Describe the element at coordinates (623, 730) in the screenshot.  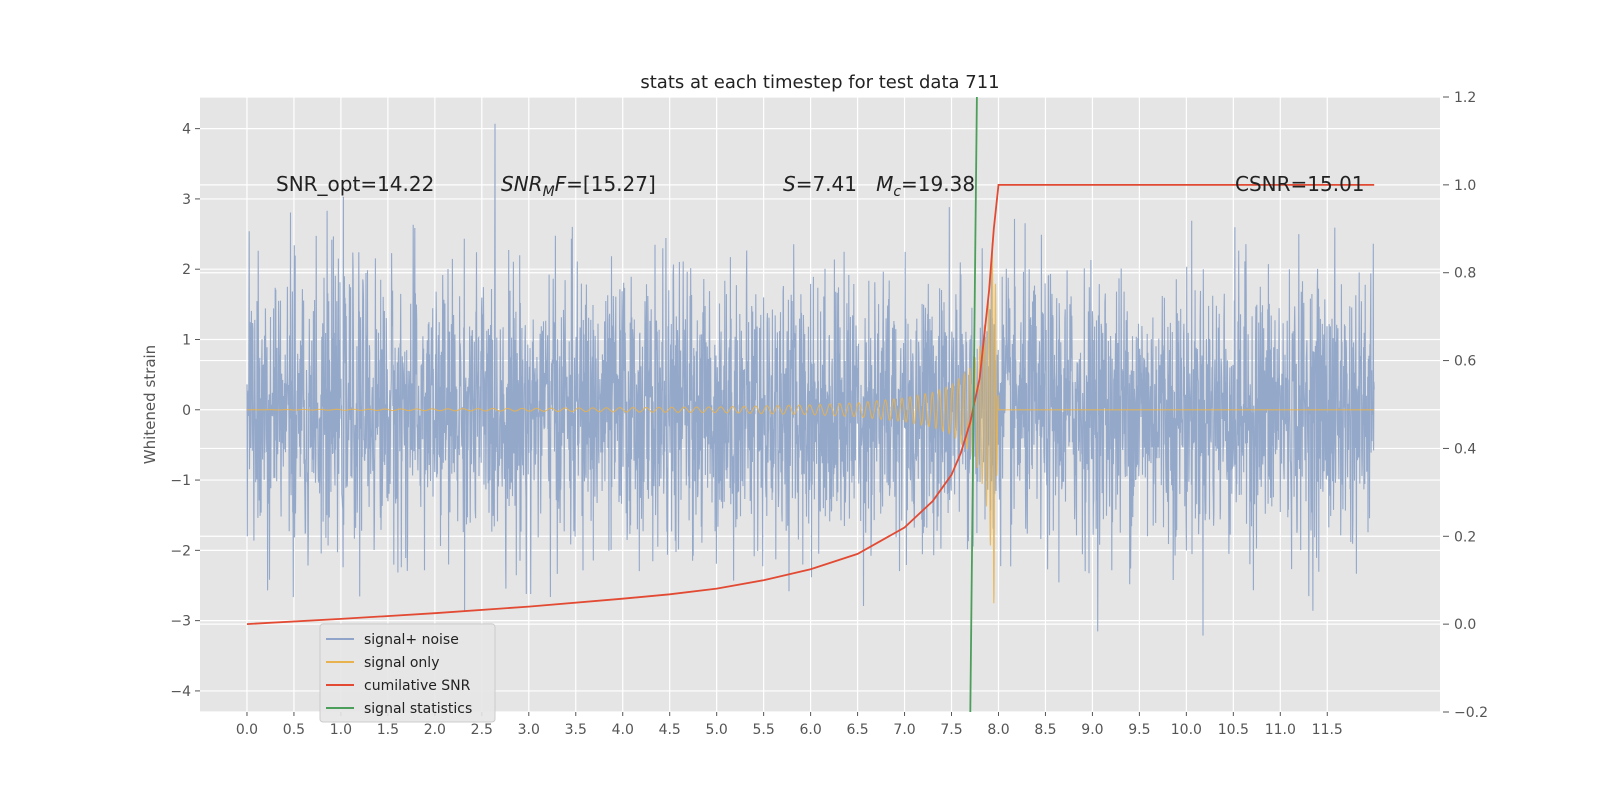
I see `x-tick-label: 4.0` at that location.